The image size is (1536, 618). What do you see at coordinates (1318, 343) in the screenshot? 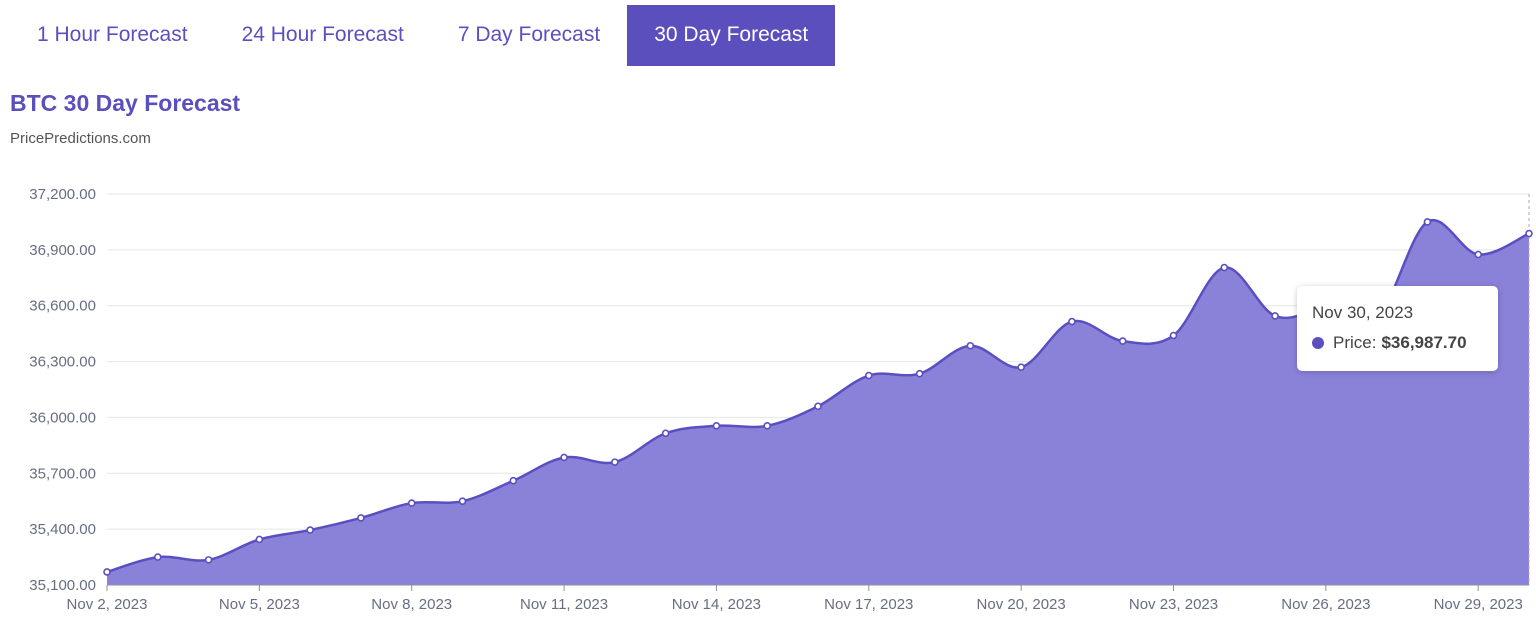
I see `series-dot-icon` at bounding box center [1318, 343].